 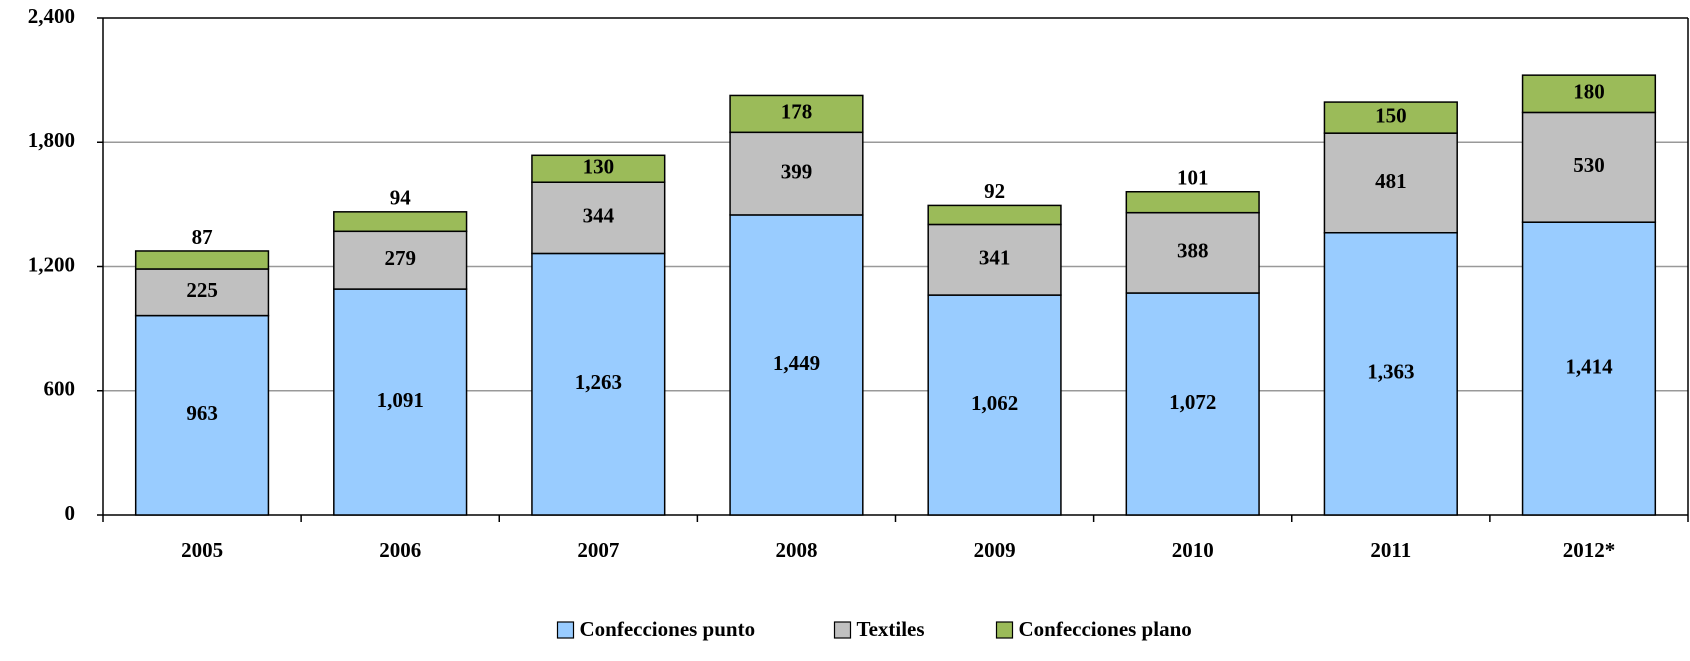 I want to click on x-tick-label: 2007, so click(x=598, y=550).